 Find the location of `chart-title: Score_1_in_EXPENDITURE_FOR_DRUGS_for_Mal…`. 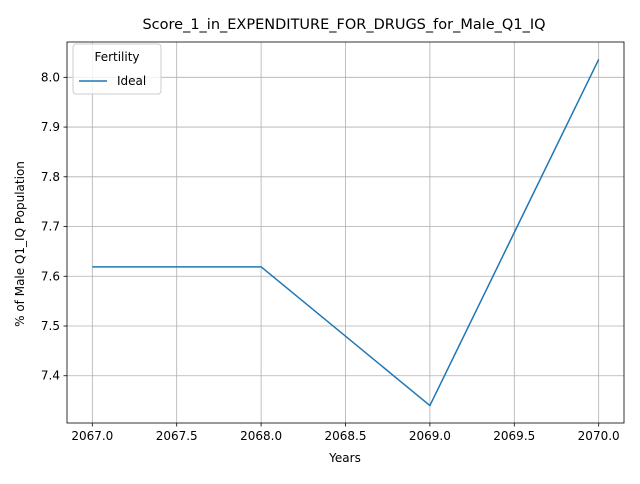

chart-title: Score_1_in_EXPENDITURE_FOR_DRUGS_for_Mal… is located at coordinates (343, 25).